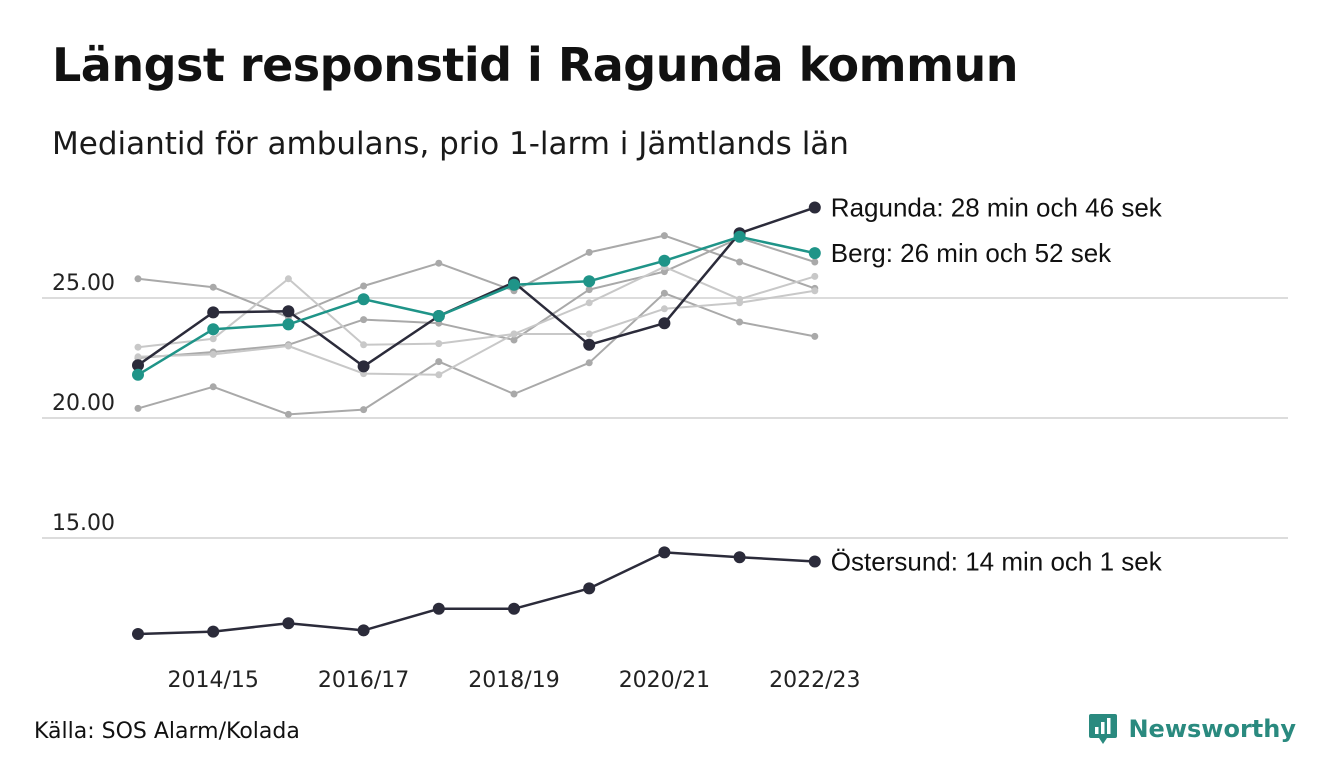  Describe the element at coordinates (997, 562) in the screenshot. I see `series-end-label: Östersund: 14 min och 1 sek` at that location.